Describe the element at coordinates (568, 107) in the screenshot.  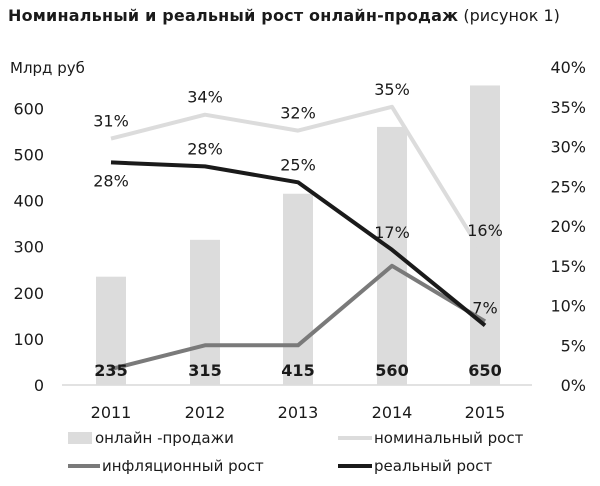
I see `right-axis-tick: 35%` at that location.